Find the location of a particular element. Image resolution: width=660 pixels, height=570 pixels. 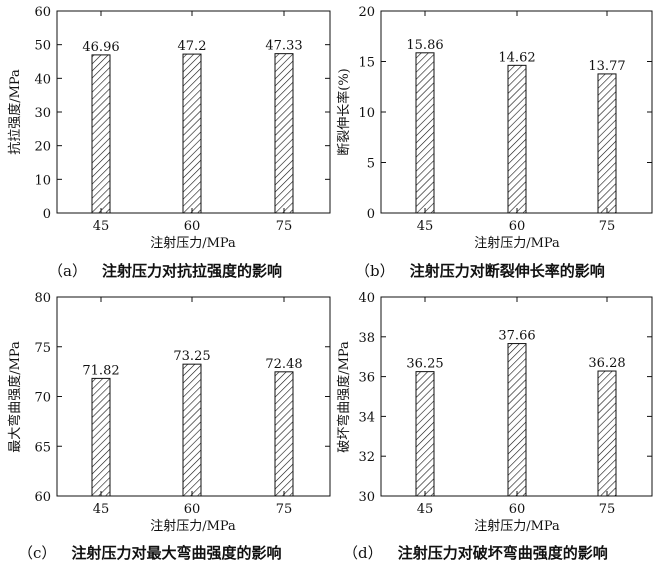

x-tick-label-a-1: 60 is located at coordinates (192, 226).